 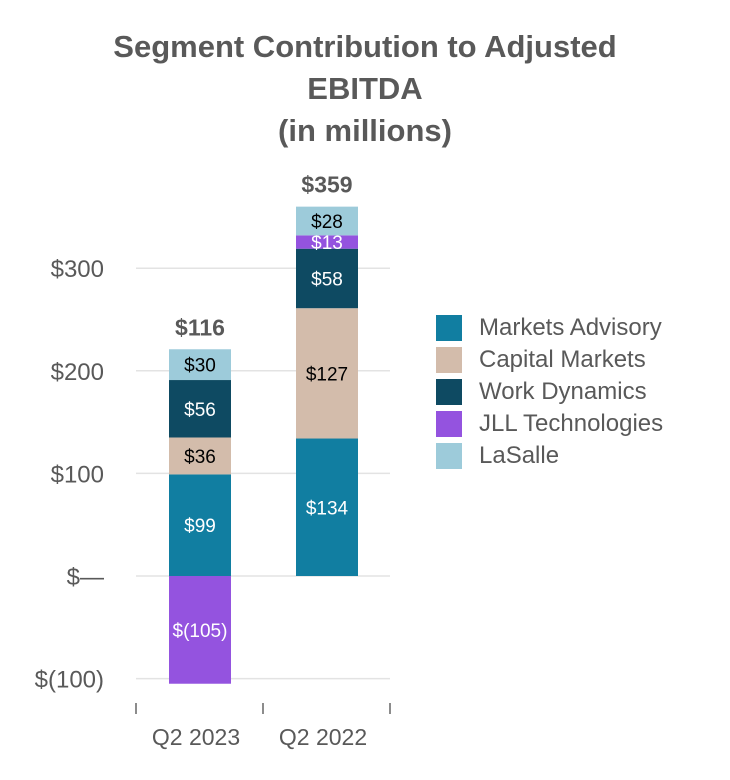 I want to click on y-tick-label: $100, so click(x=77, y=474).